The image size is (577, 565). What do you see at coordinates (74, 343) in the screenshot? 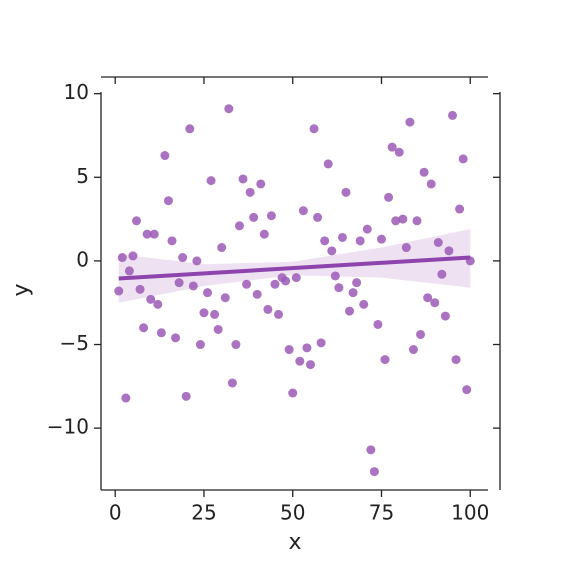
I see `y-tick-label: −5` at bounding box center [74, 343].